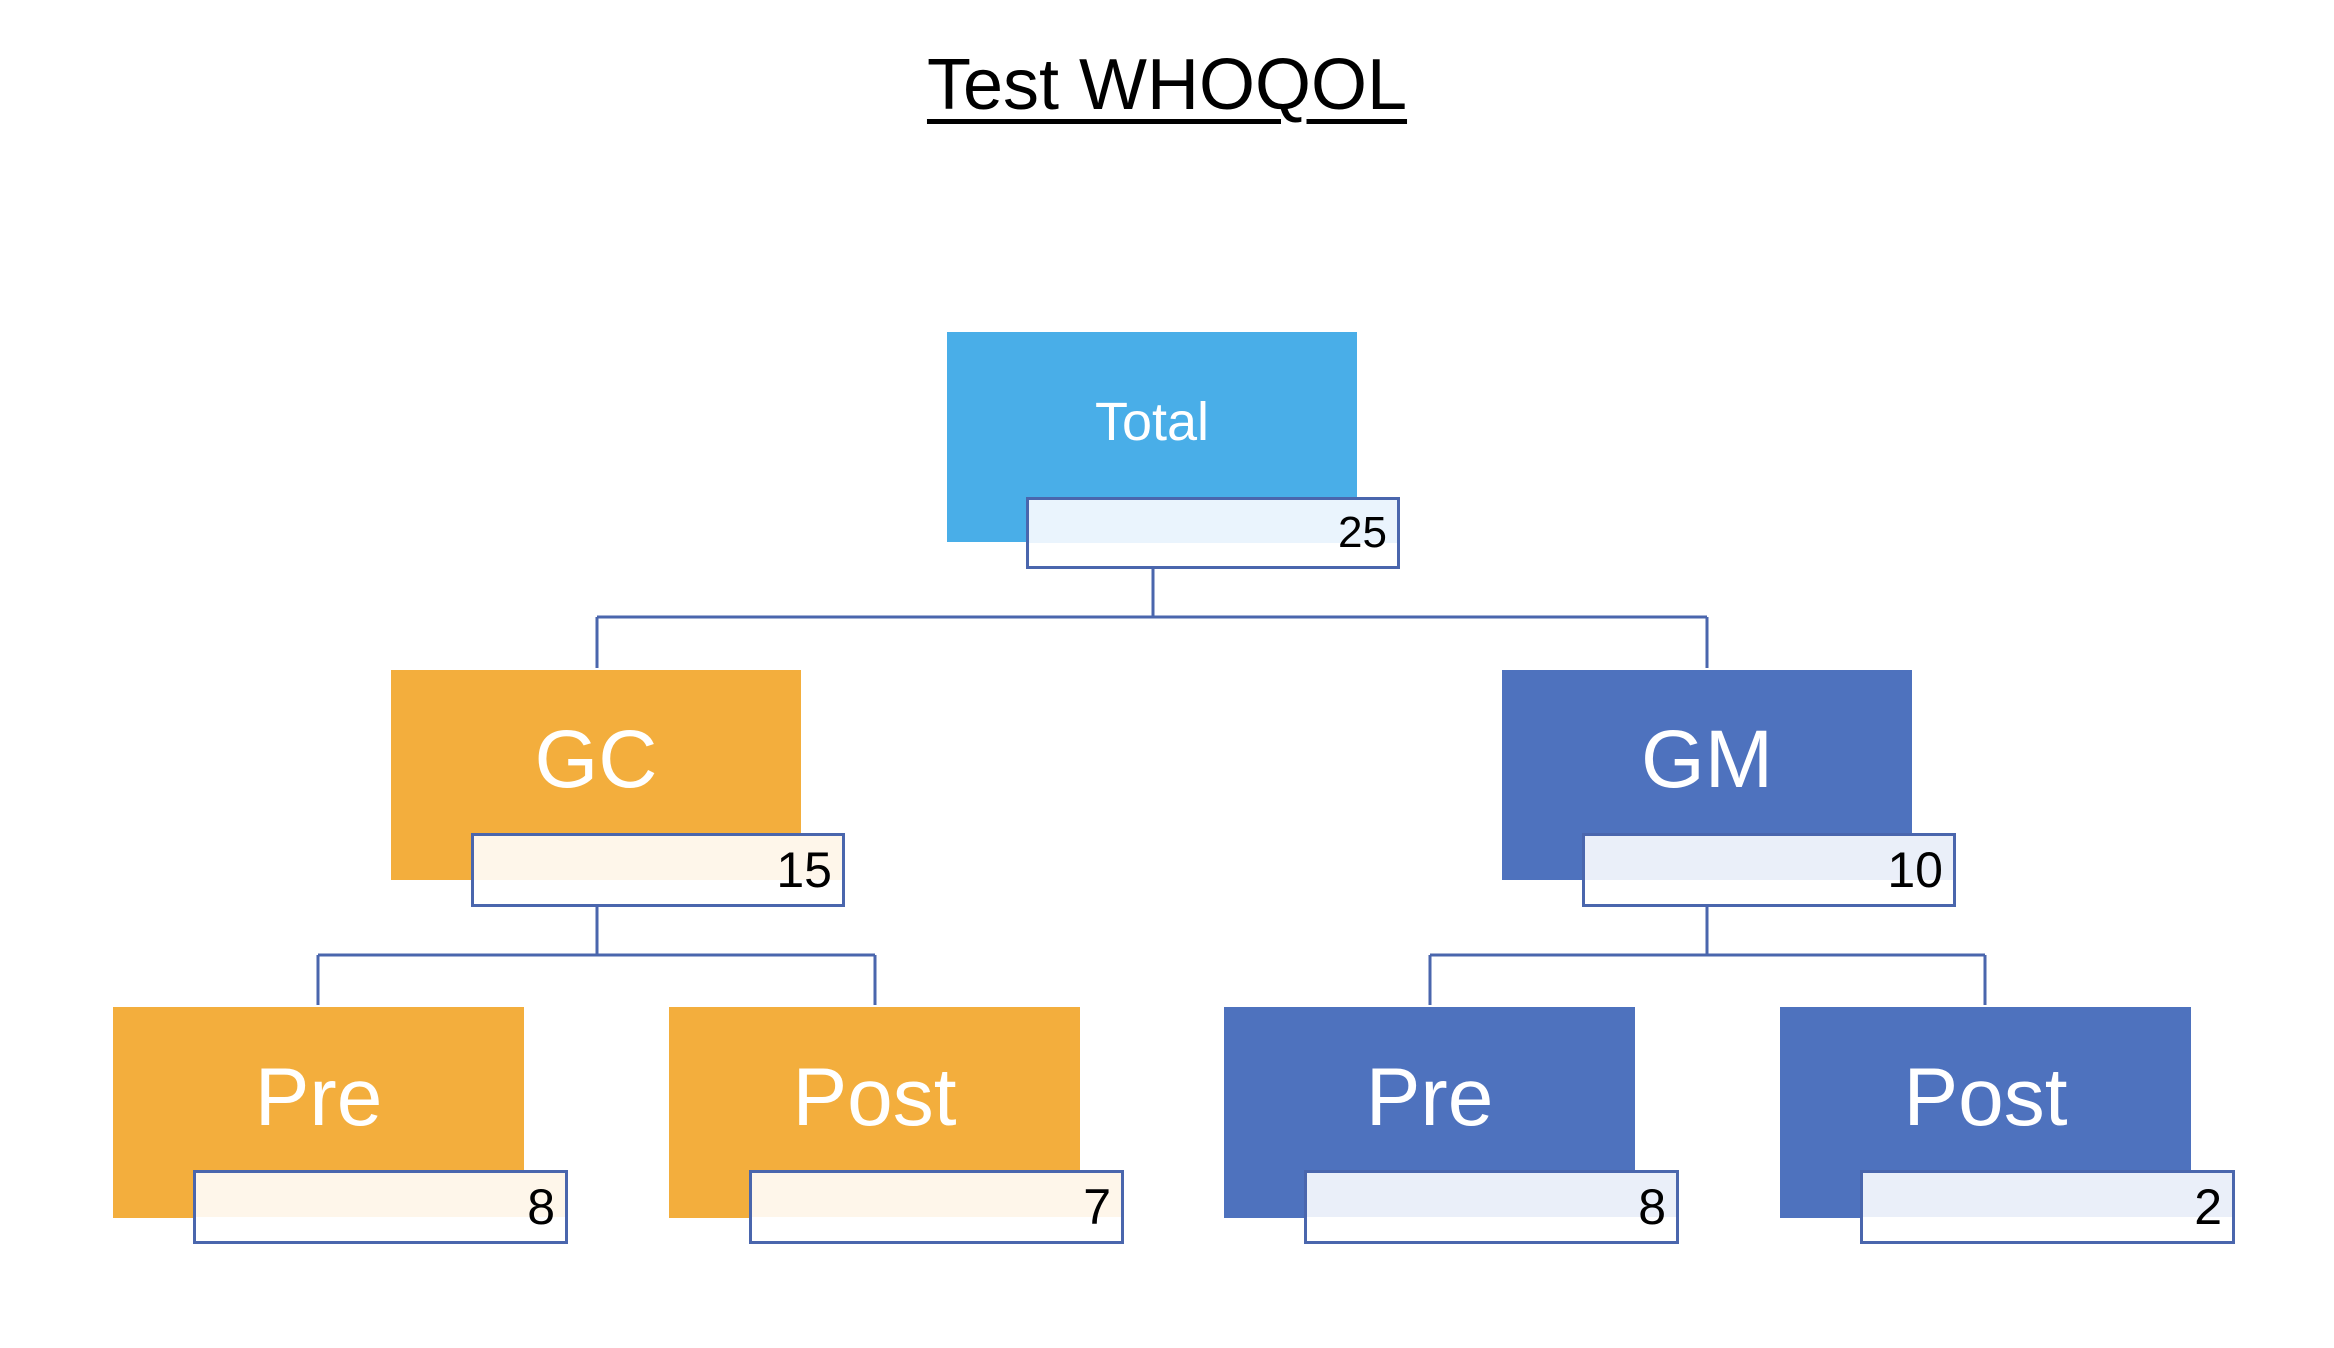 The width and height of the screenshot is (2334, 1348). Describe the element at coordinates (1769, 870) in the screenshot. I see `node-gm-value-box: 10` at that location.